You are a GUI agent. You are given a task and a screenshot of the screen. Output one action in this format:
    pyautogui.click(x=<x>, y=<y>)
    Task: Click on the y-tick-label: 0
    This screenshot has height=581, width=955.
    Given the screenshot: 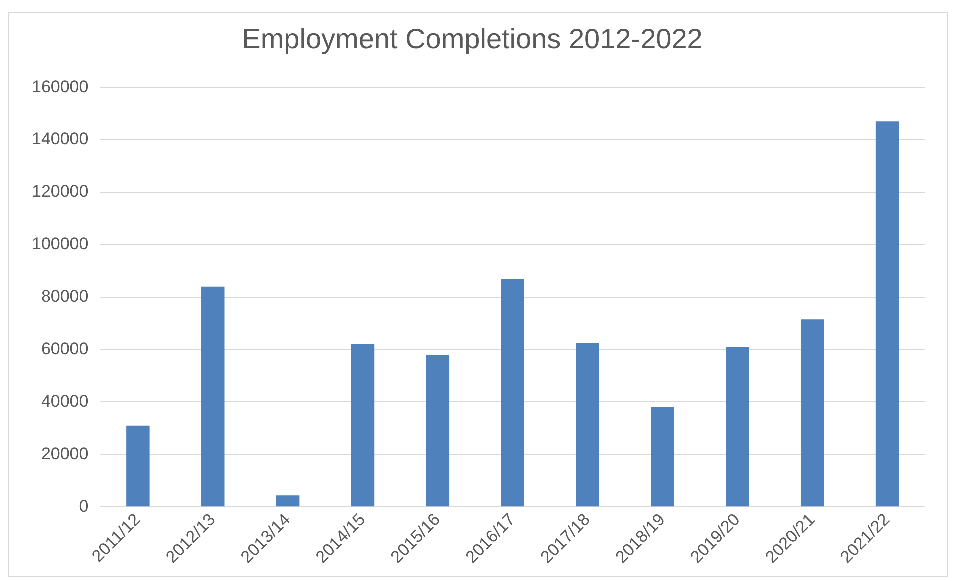 What is the action you would take?
    pyautogui.click(x=84, y=506)
    